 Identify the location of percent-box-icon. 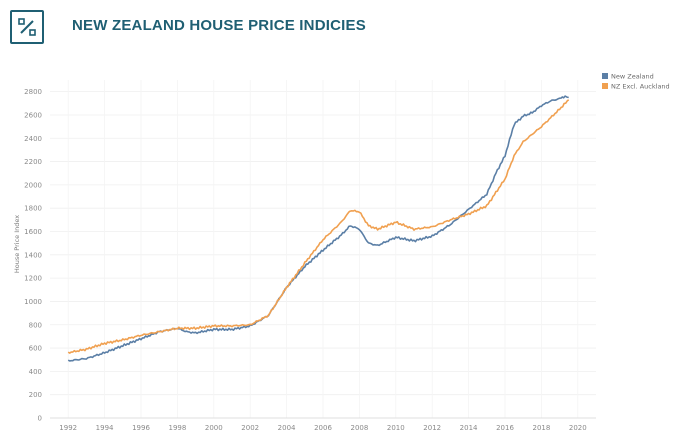
(27, 27).